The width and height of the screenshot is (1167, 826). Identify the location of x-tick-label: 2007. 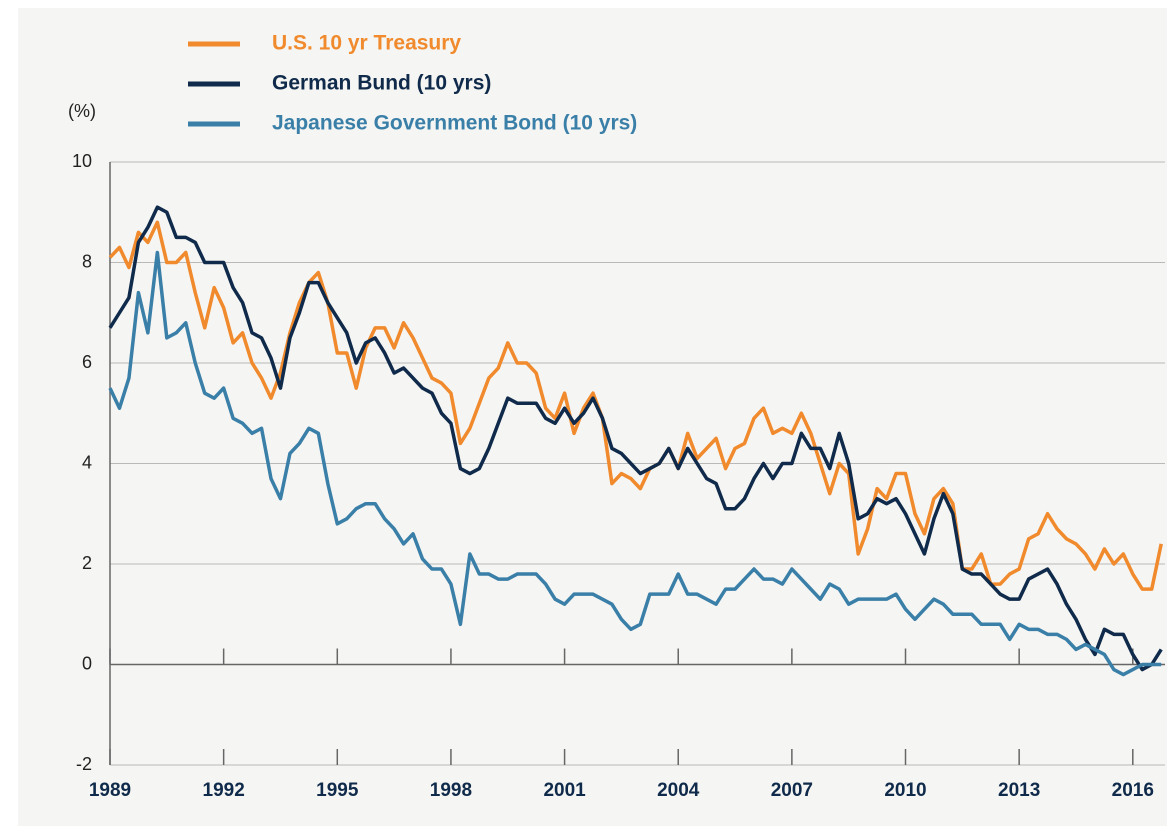
(792, 790).